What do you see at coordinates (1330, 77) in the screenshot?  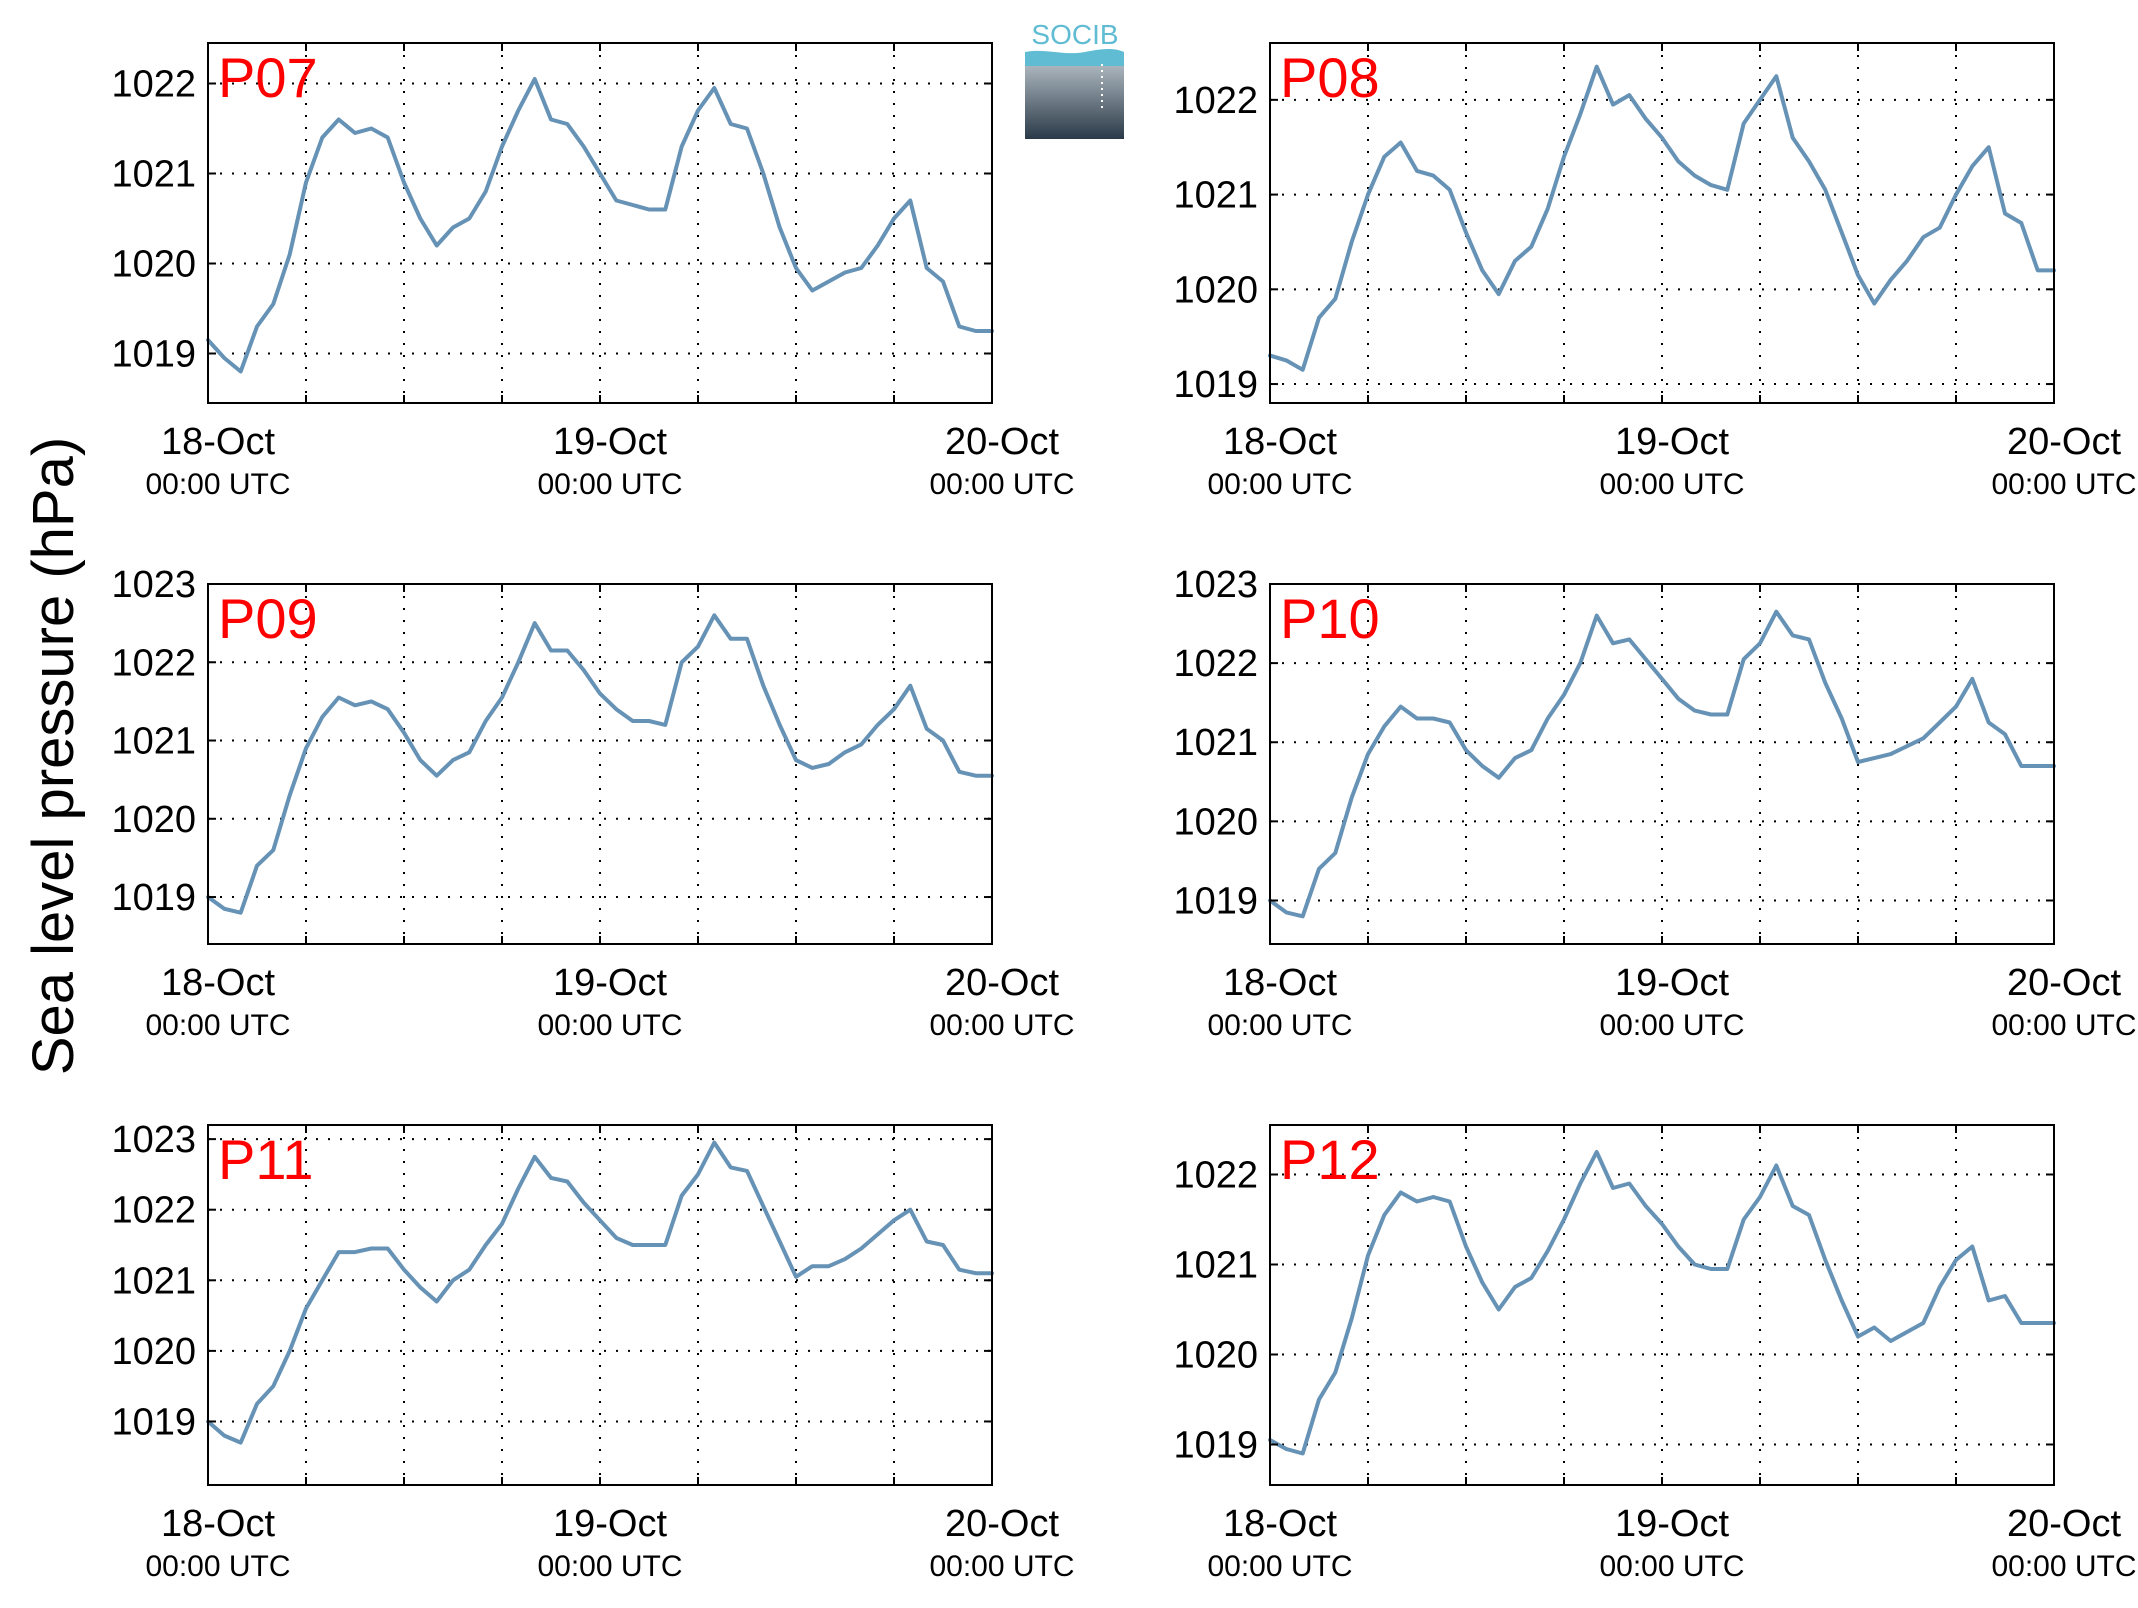 I see `panel-label: P08` at bounding box center [1330, 77].